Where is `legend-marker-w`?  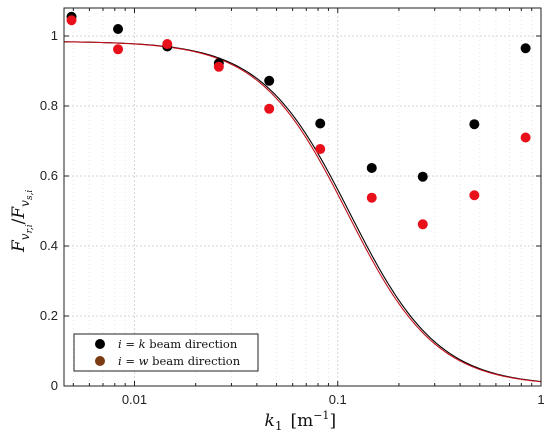 legend-marker-w is located at coordinates (100, 361).